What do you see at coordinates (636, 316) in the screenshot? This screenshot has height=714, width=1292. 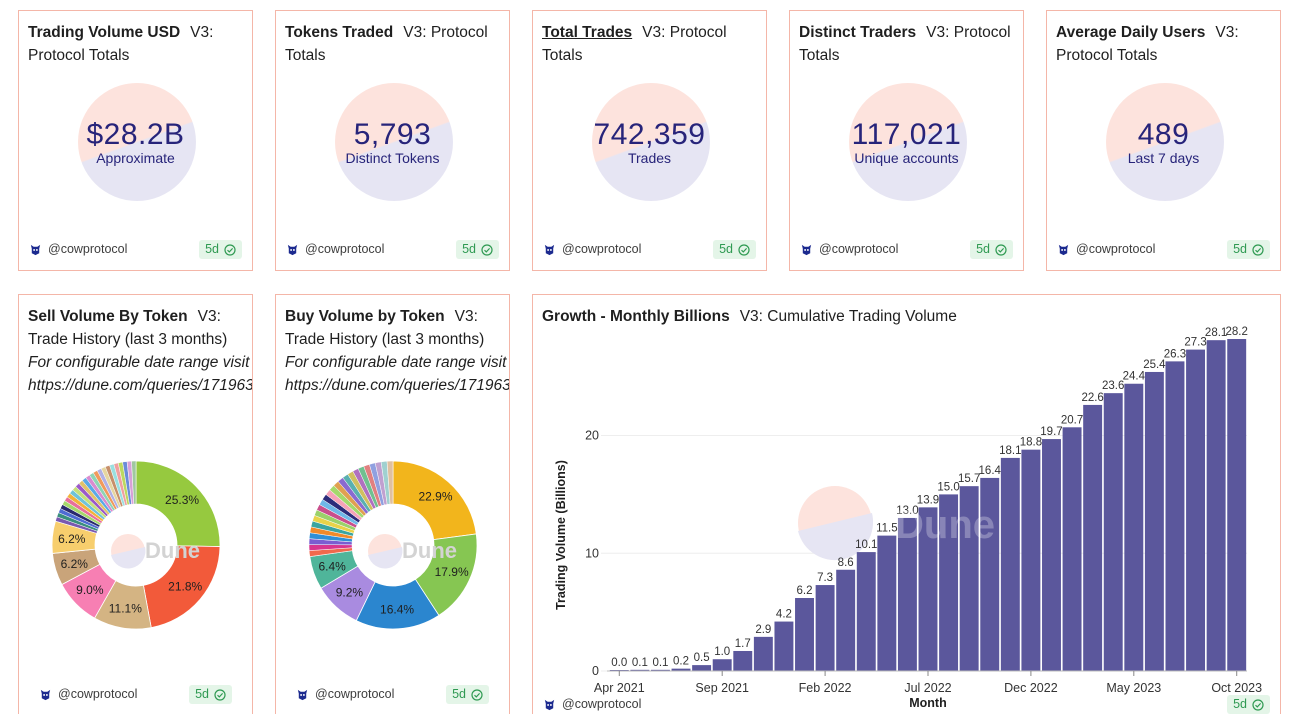 I see `growth-title-main: Growth - Monthly Billions` at bounding box center [636, 316].